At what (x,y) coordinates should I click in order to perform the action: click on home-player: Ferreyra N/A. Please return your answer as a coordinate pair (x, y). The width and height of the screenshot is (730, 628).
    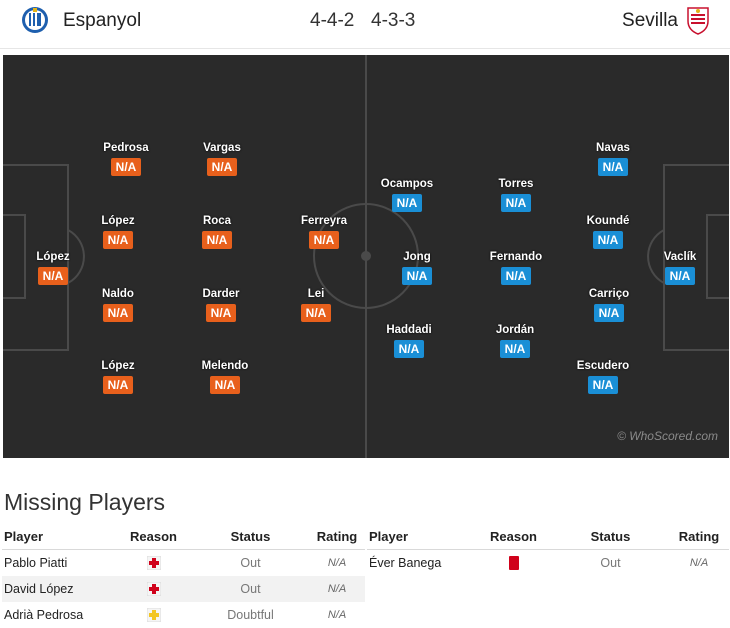
    Looking at the image, I should click on (324, 232).